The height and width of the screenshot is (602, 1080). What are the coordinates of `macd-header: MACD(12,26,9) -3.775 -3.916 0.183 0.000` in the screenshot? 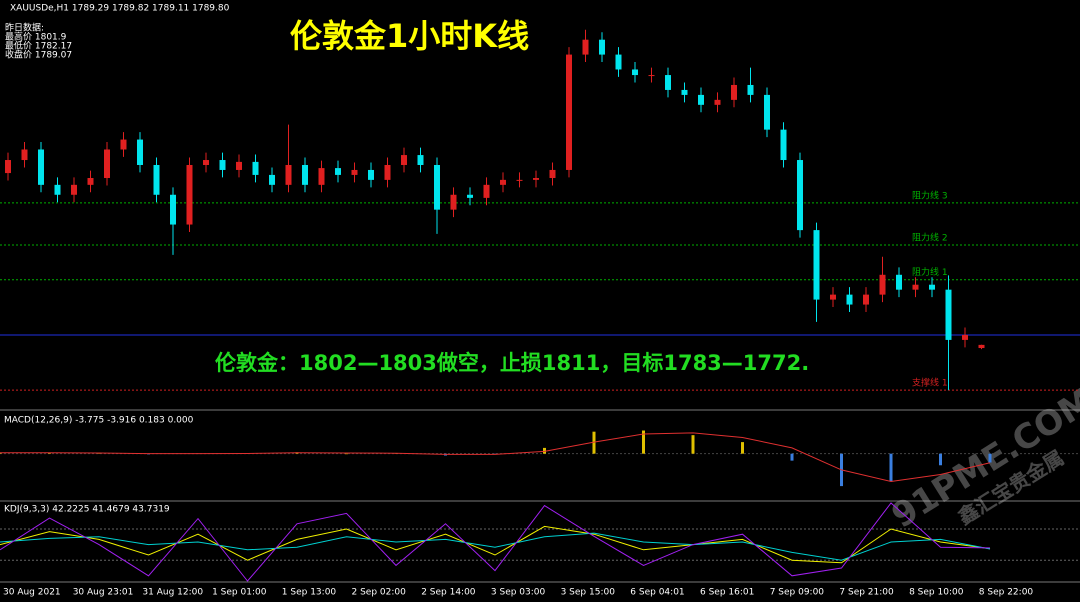 It's located at (99, 421).